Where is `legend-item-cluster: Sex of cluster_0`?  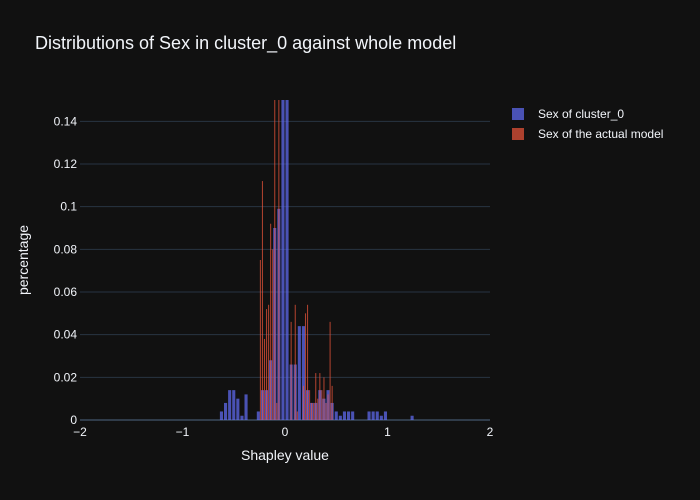
legend-item-cluster: Sex of cluster_0 is located at coordinates (587, 113).